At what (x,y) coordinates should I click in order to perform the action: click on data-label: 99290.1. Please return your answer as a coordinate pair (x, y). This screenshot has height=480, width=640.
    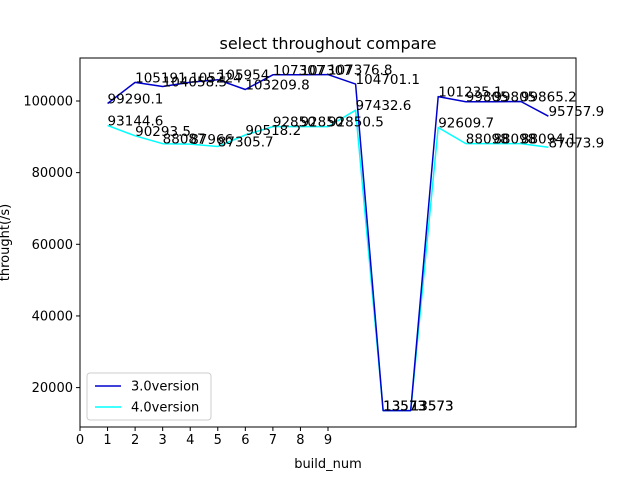
    Looking at the image, I should click on (136, 100).